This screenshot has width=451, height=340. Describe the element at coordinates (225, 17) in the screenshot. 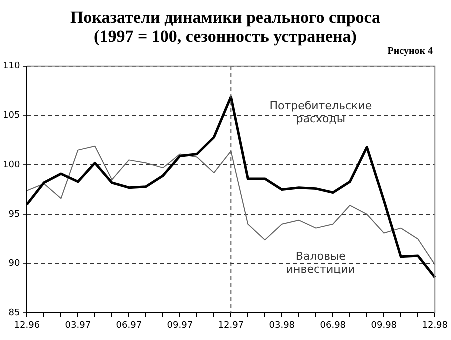

I see `chart-title: Показатели динамики реального спроса` at that location.